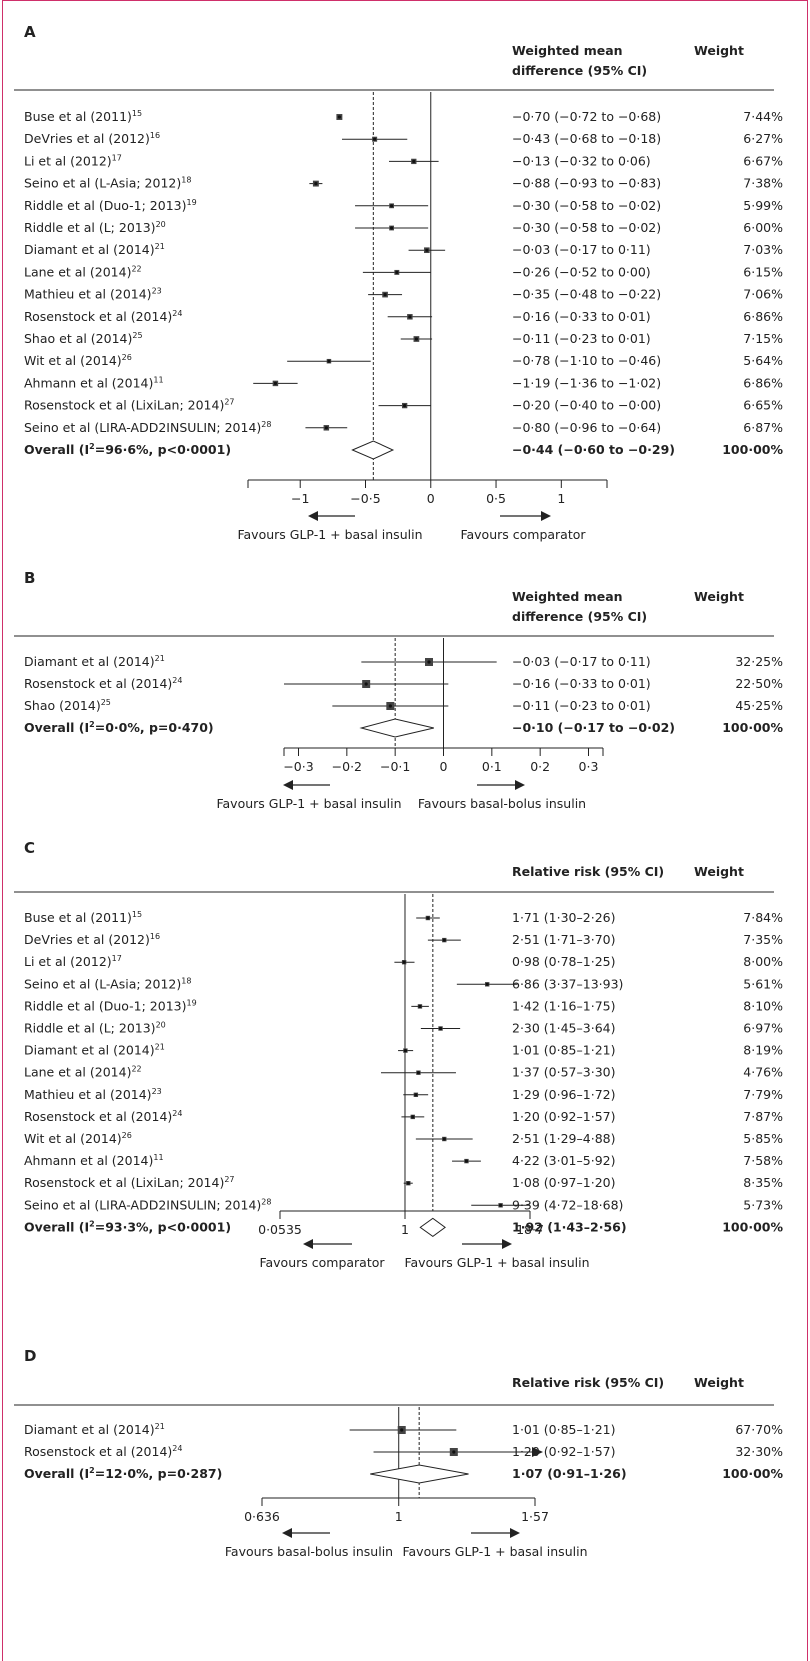 Image resolution: width=810 pixels, height=1661 pixels. Describe the element at coordinates (98, 1116) in the screenshot. I see `study-name: Rosenstock et al (2014)` at that location.